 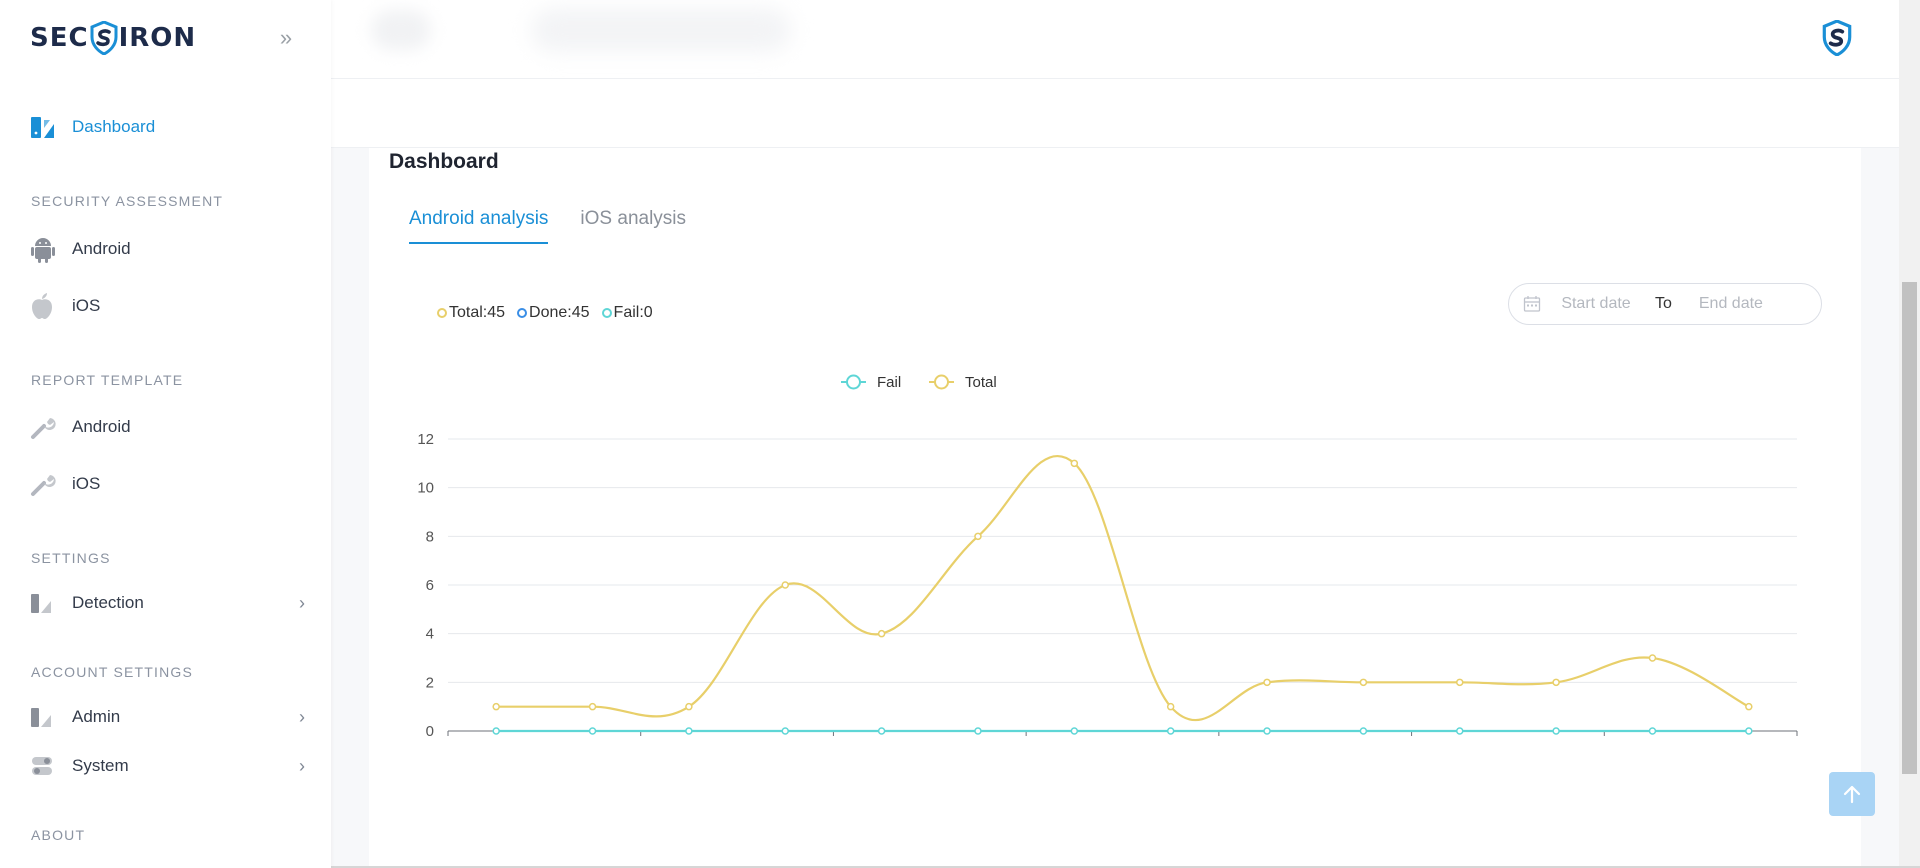 What do you see at coordinates (633, 312) in the screenshot?
I see `stat-fail-label: Fail:0` at bounding box center [633, 312].